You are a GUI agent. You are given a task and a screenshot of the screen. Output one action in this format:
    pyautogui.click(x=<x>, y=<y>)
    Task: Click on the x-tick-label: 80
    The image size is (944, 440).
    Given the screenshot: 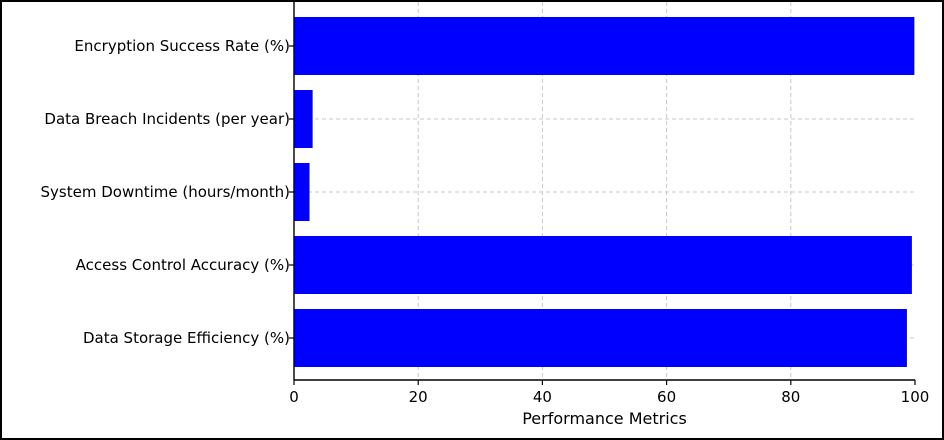 What is the action you would take?
    pyautogui.click(x=790, y=397)
    